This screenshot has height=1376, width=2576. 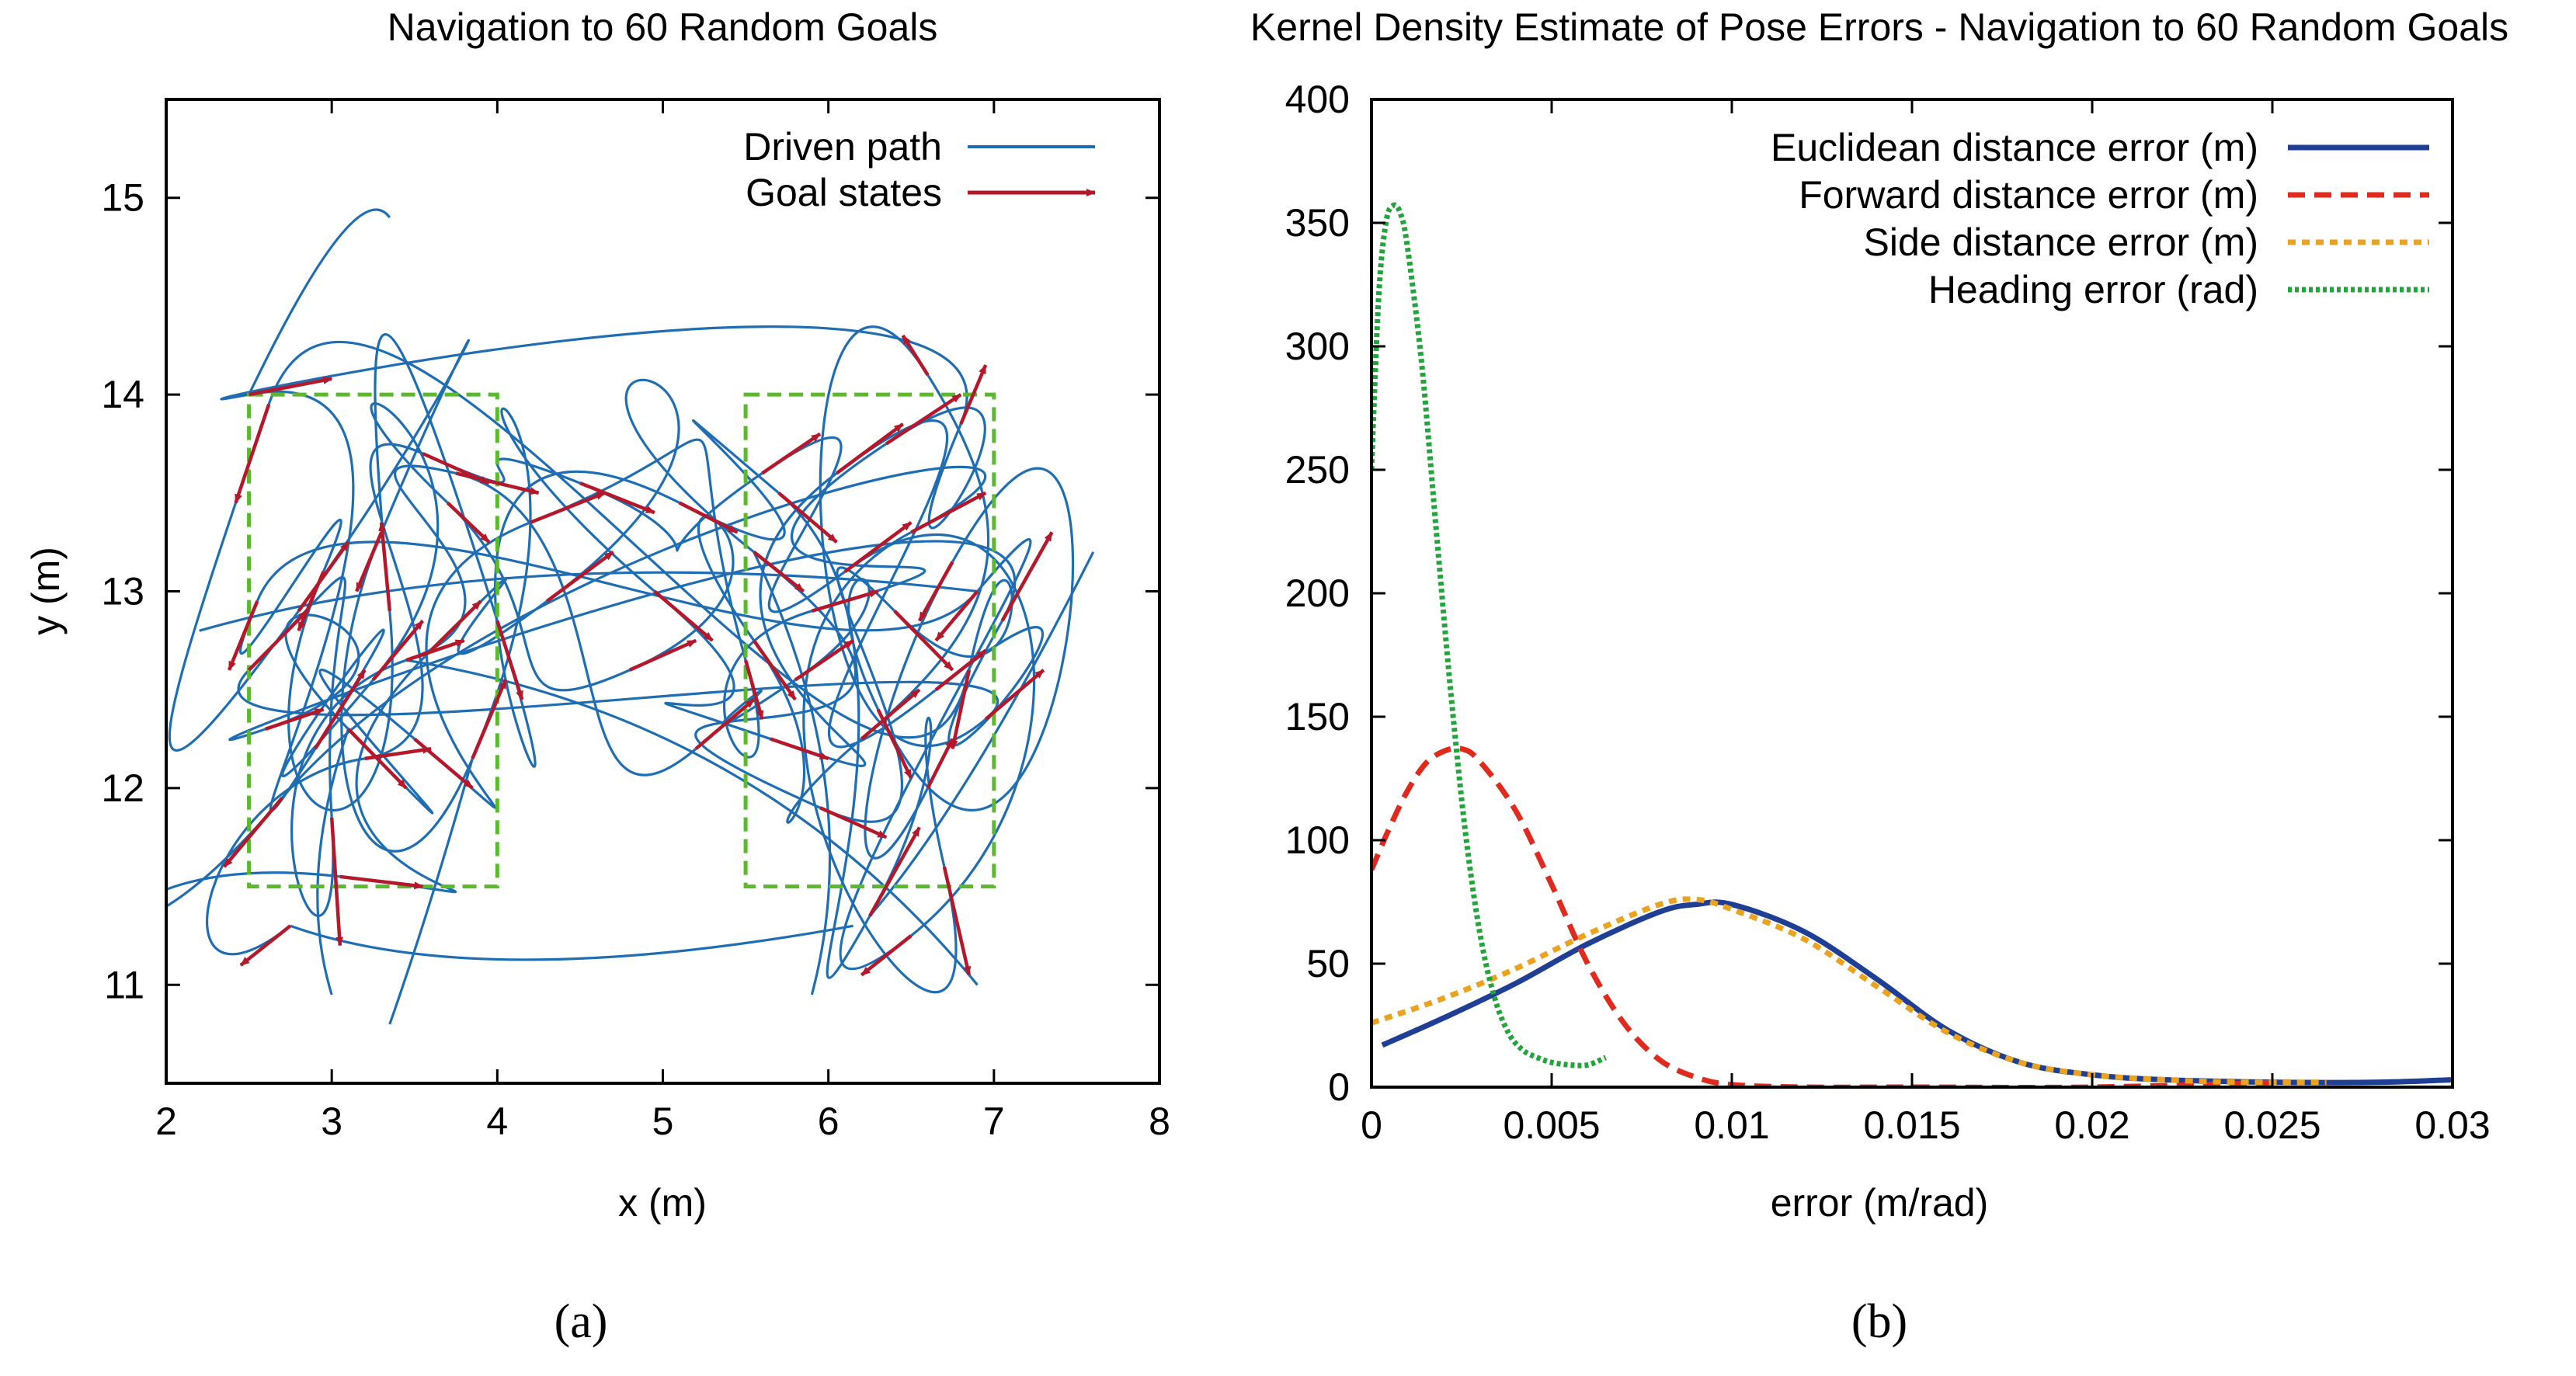 I want to click on legend-label-1: Forward distance error (m), so click(x=2028, y=195).